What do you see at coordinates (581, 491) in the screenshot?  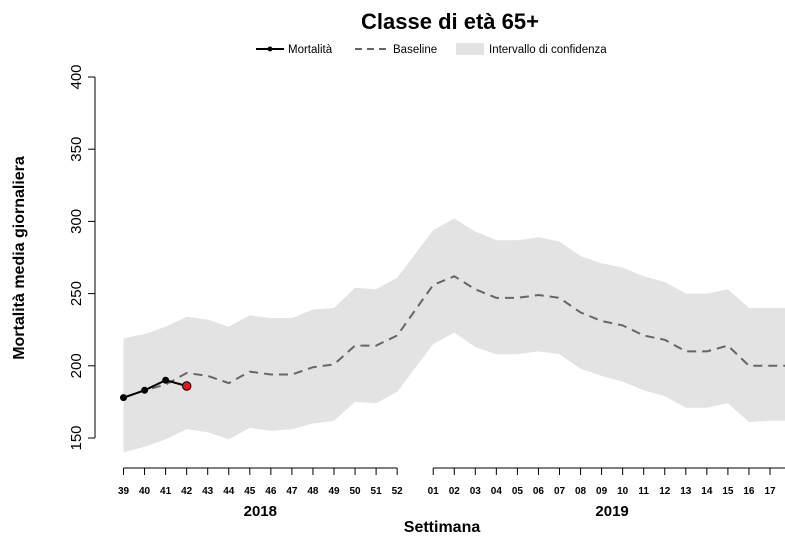 I see `x-tick-label: 08` at bounding box center [581, 491].